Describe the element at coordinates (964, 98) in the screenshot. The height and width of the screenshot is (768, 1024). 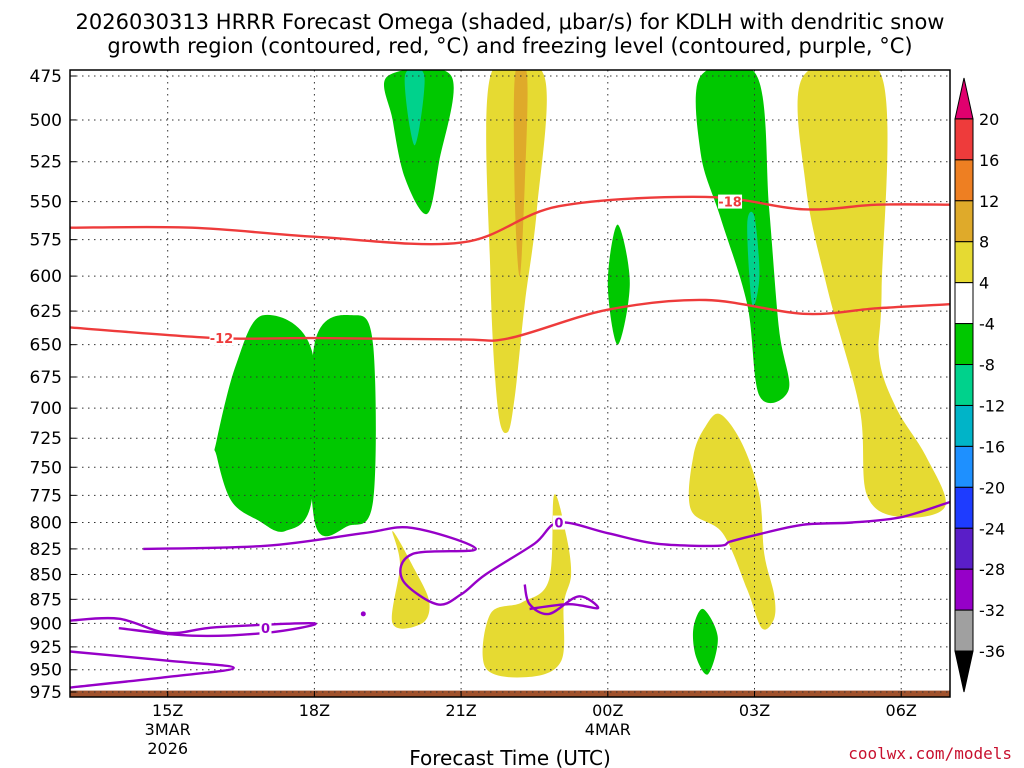
I see `colorbar-top-arrow` at that location.